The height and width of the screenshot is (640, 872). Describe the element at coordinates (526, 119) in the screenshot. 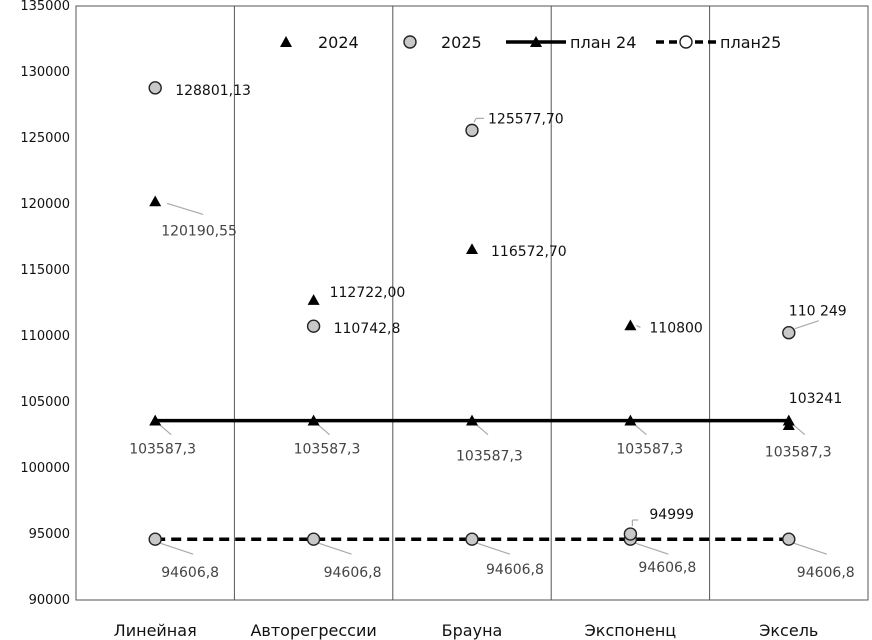

I see `data-label-2025: 125577,70` at that location.